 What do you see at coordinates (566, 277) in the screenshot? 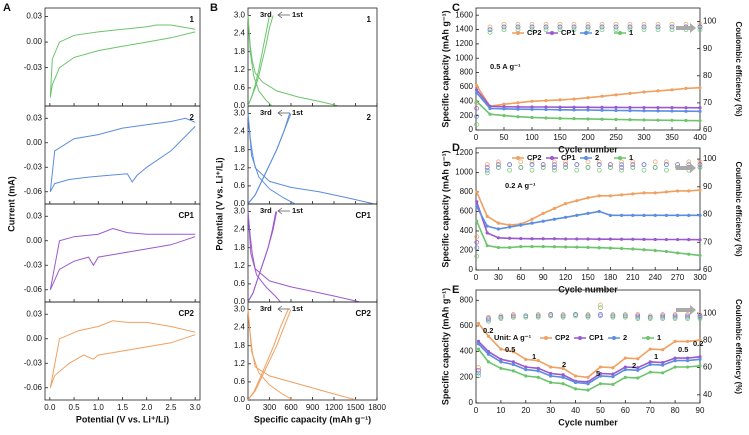
I see `x-tick-label: 120` at bounding box center [566, 277].